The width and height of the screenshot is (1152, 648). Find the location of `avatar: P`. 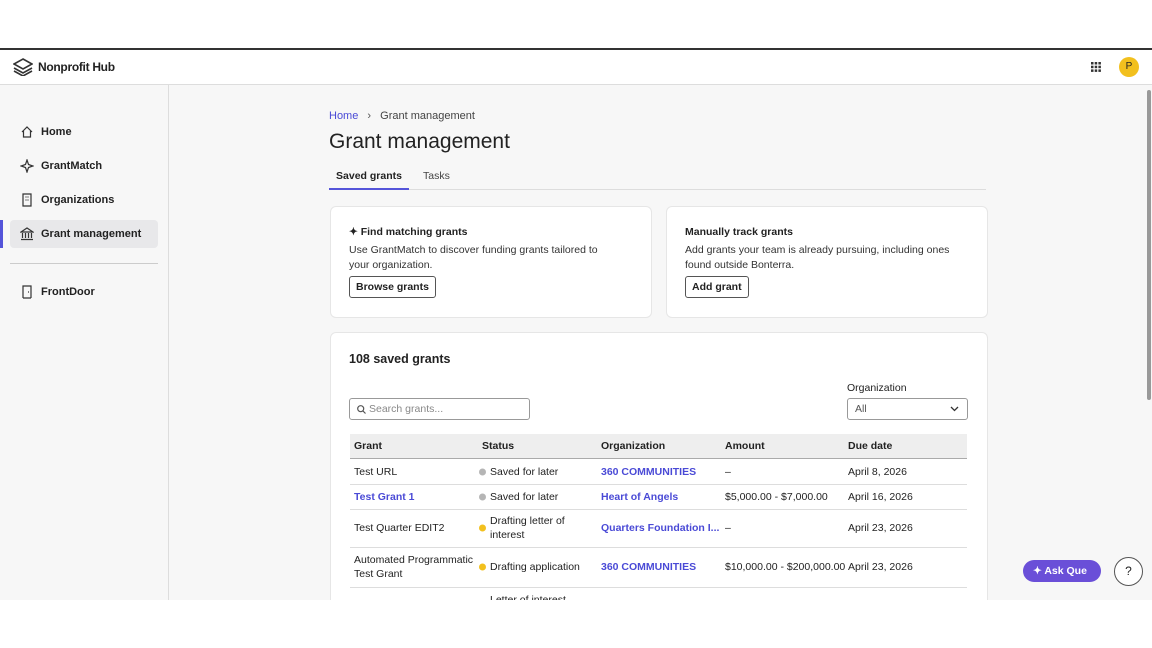

avatar: P is located at coordinates (1129, 67).